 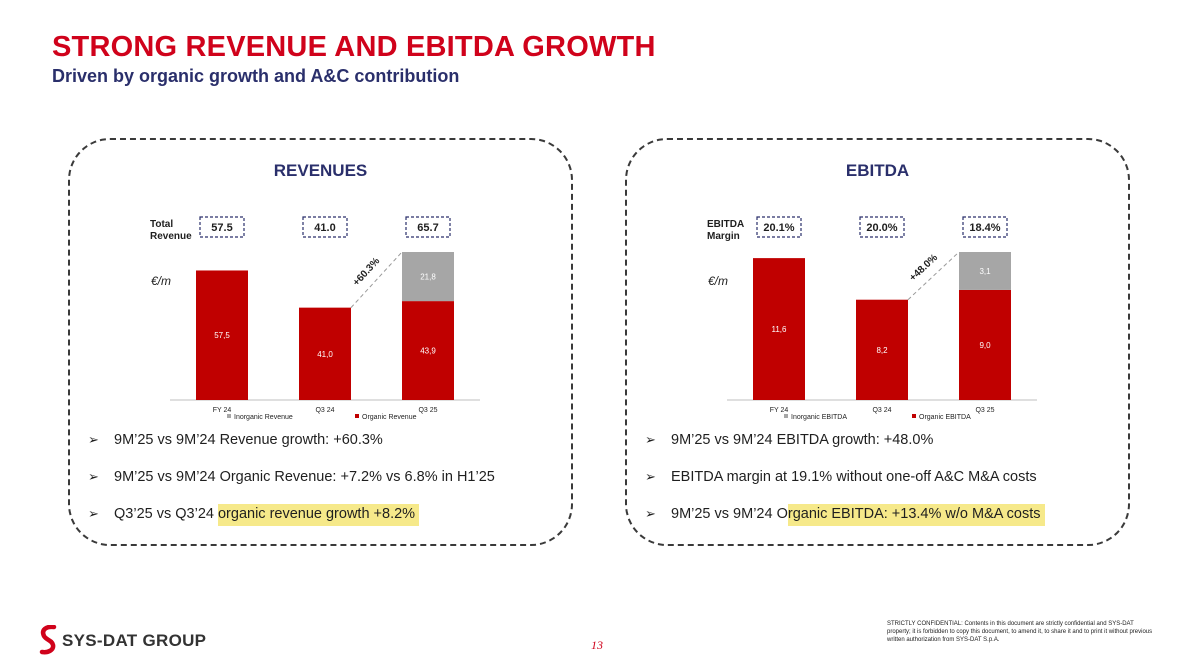 I want to click on summary-value: 57.5, so click(x=221, y=228).